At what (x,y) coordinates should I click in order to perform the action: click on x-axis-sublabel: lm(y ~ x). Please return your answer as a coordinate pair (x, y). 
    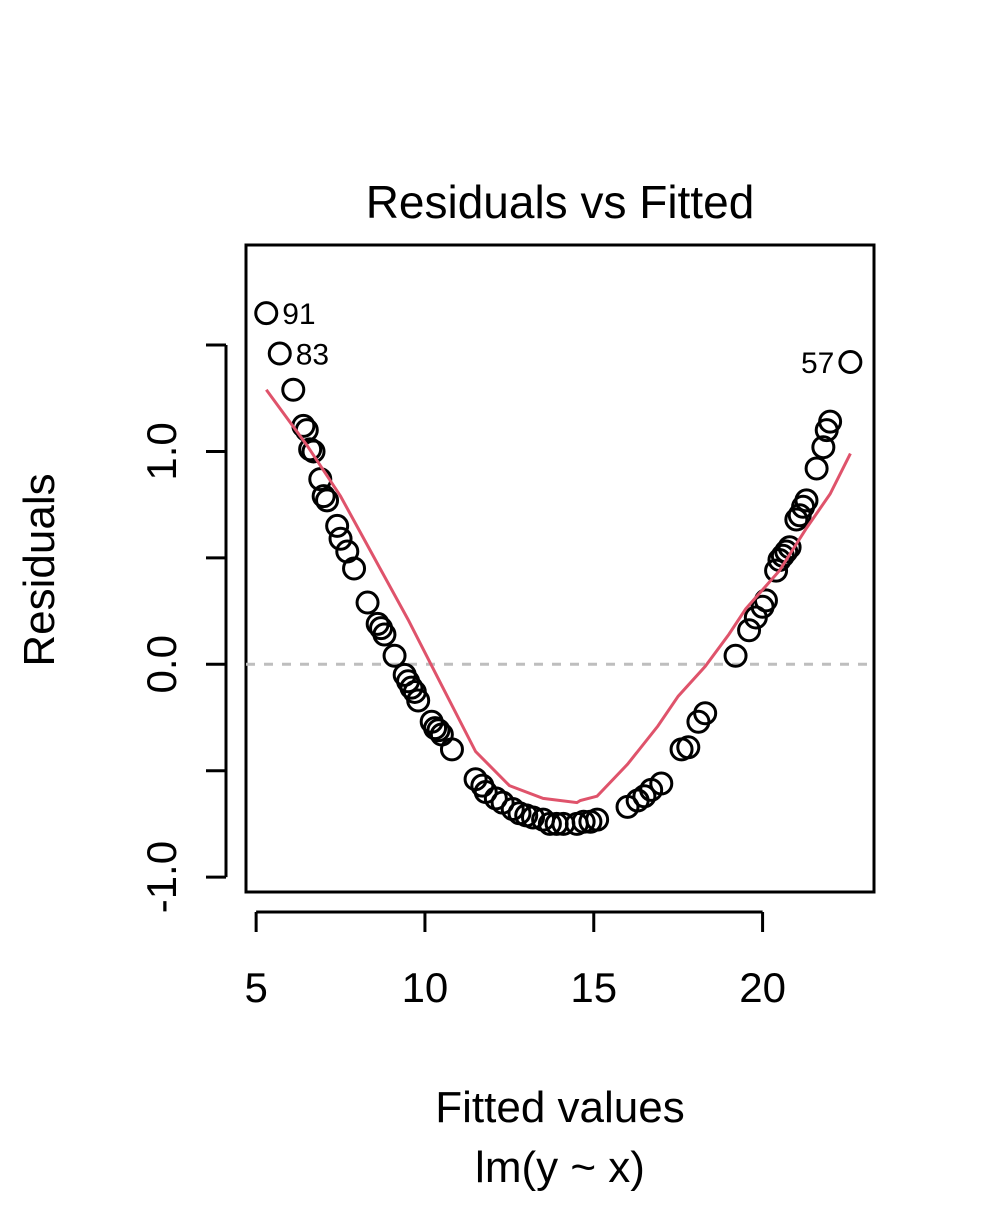
    Looking at the image, I should click on (560, 1167).